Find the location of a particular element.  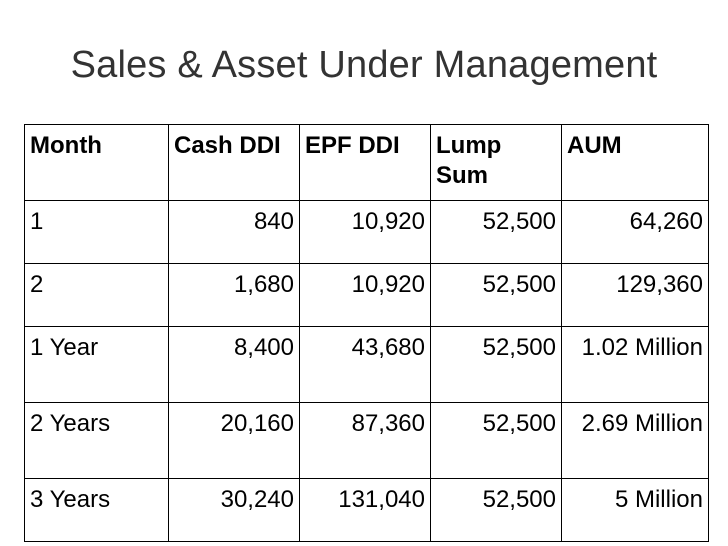

cell-epf-ddi: 87,360 is located at coordinates (365, 440).